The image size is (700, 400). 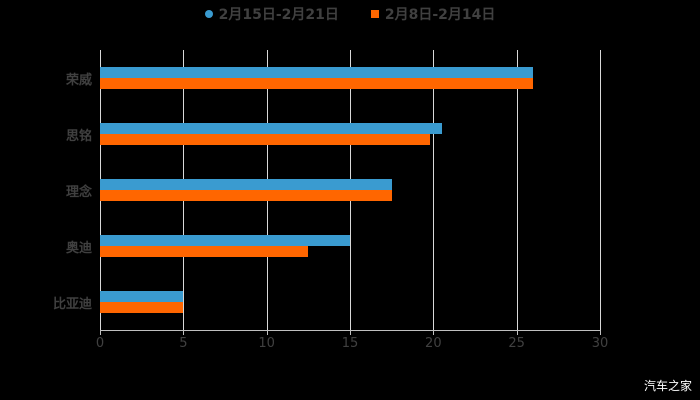 I want to click on x-tick-label: 25, so click(x=516, y=343).